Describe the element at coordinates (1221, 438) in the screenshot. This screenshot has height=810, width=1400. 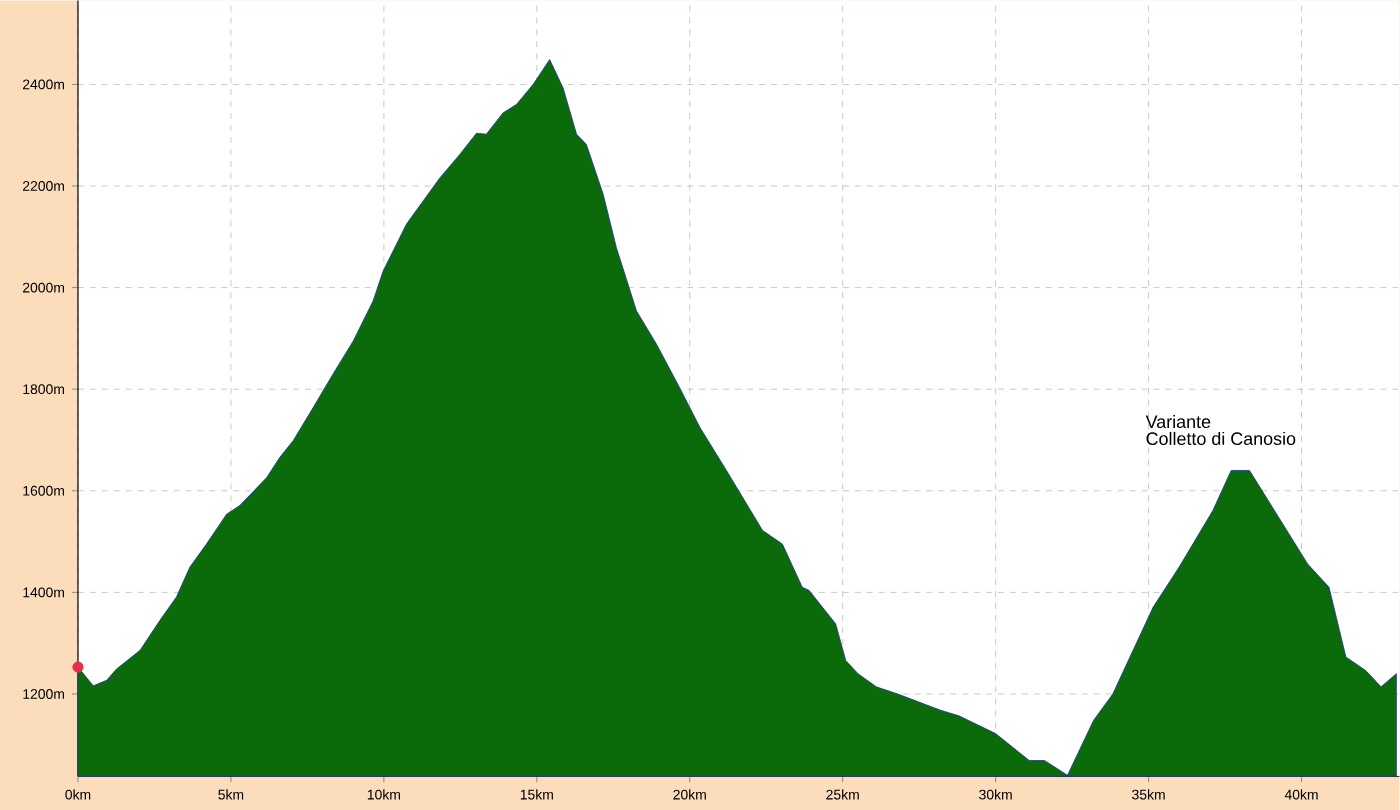
I see `annotation: Colletto di Canosio` at that location.